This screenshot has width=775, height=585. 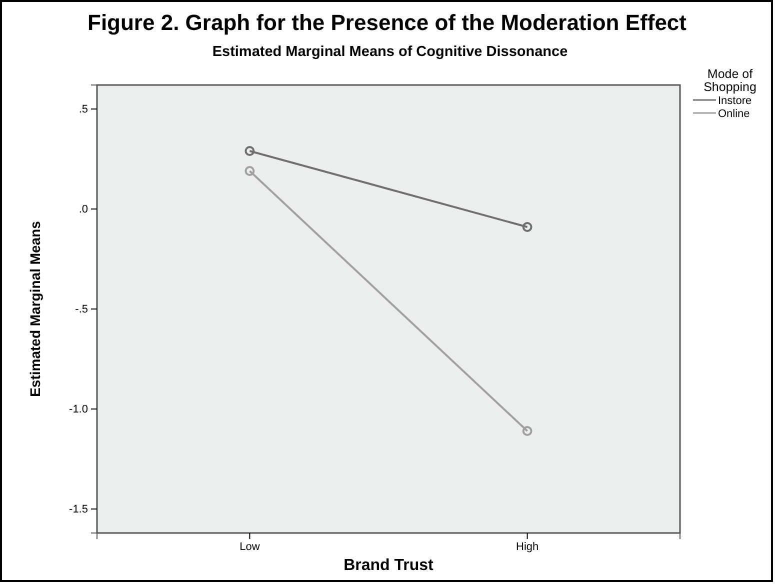 What do you see at coordinates (78, 510) in the screenshot?
I see `y-tick-label: -1.5` at bounding box center [78, 510].